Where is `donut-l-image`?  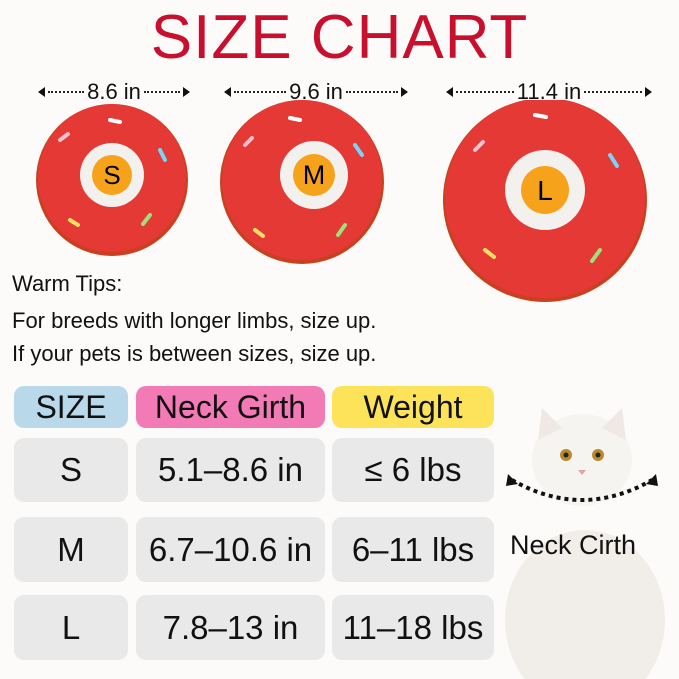 donut-l-image is located at coordinates (545, 201).